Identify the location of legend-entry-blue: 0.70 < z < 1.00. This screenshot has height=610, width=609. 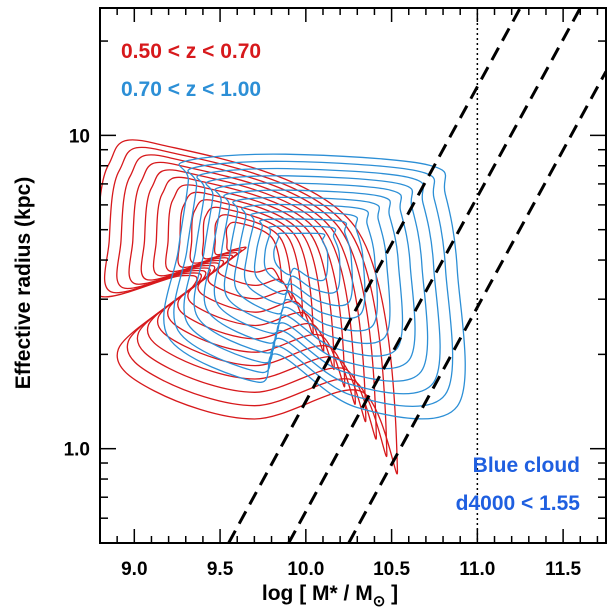
(191, 89).